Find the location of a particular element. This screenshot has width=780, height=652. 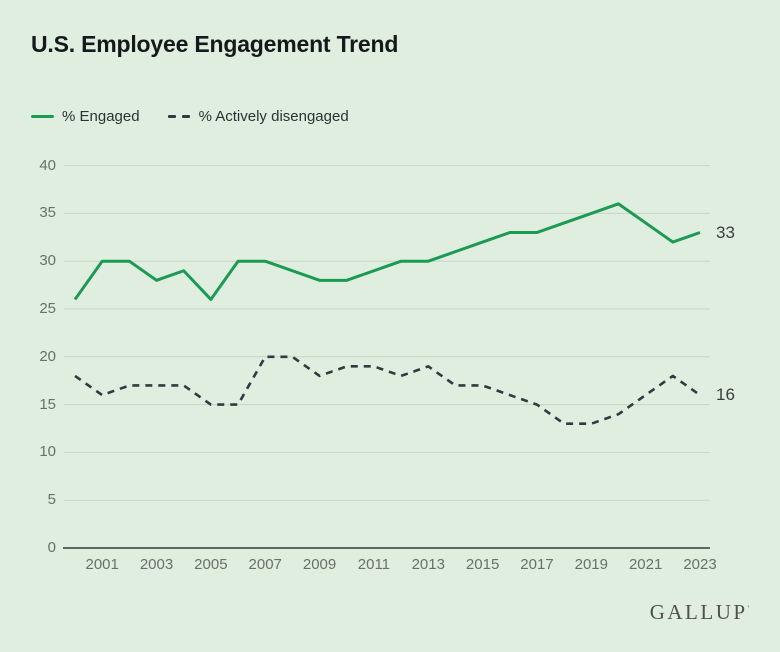

x-tick-label-2007: 2007 is located at coordinates (265, 564).